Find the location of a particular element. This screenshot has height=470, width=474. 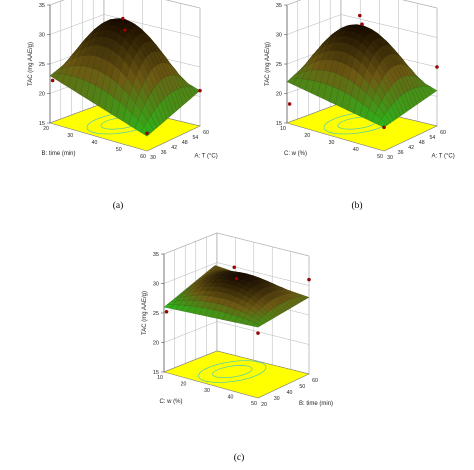

contour-floor is located at coordinates (236, 374).